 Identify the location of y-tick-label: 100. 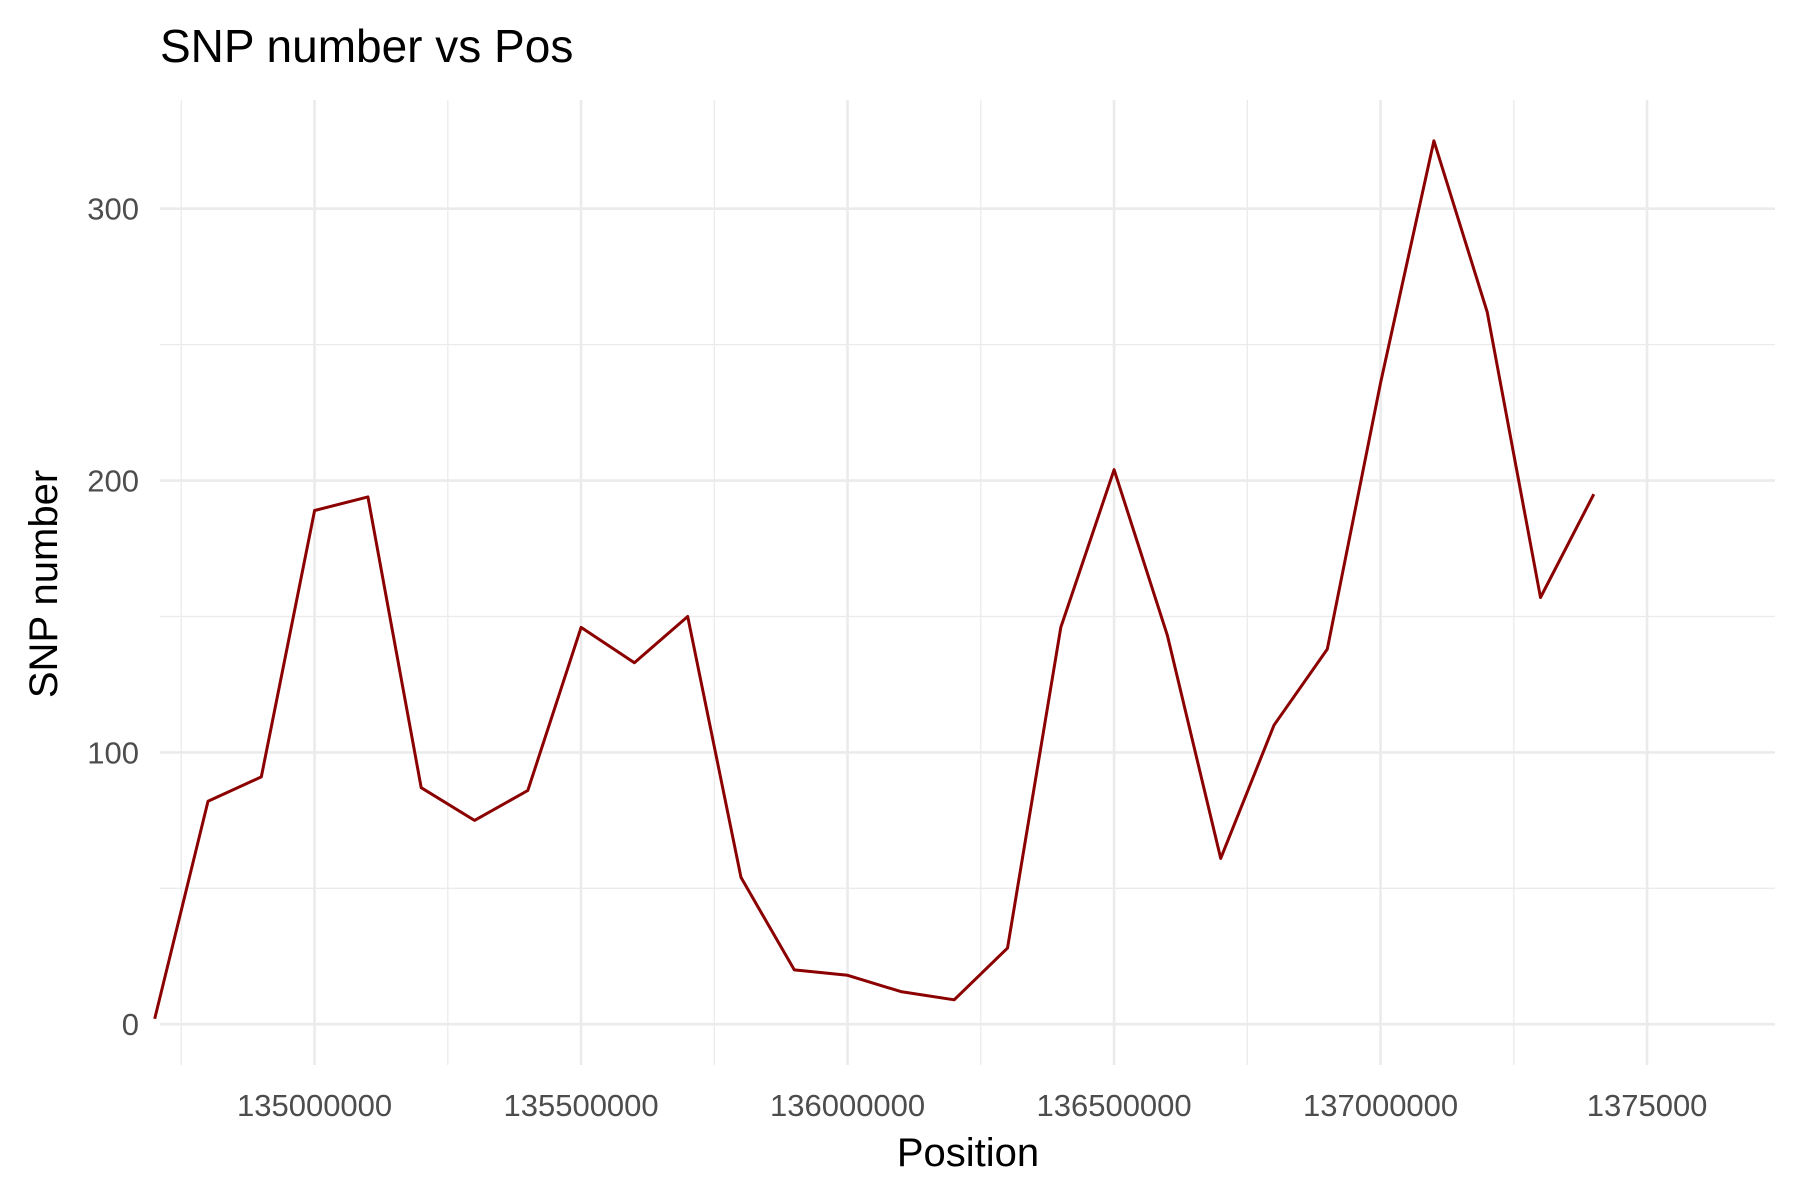
(113, 752).